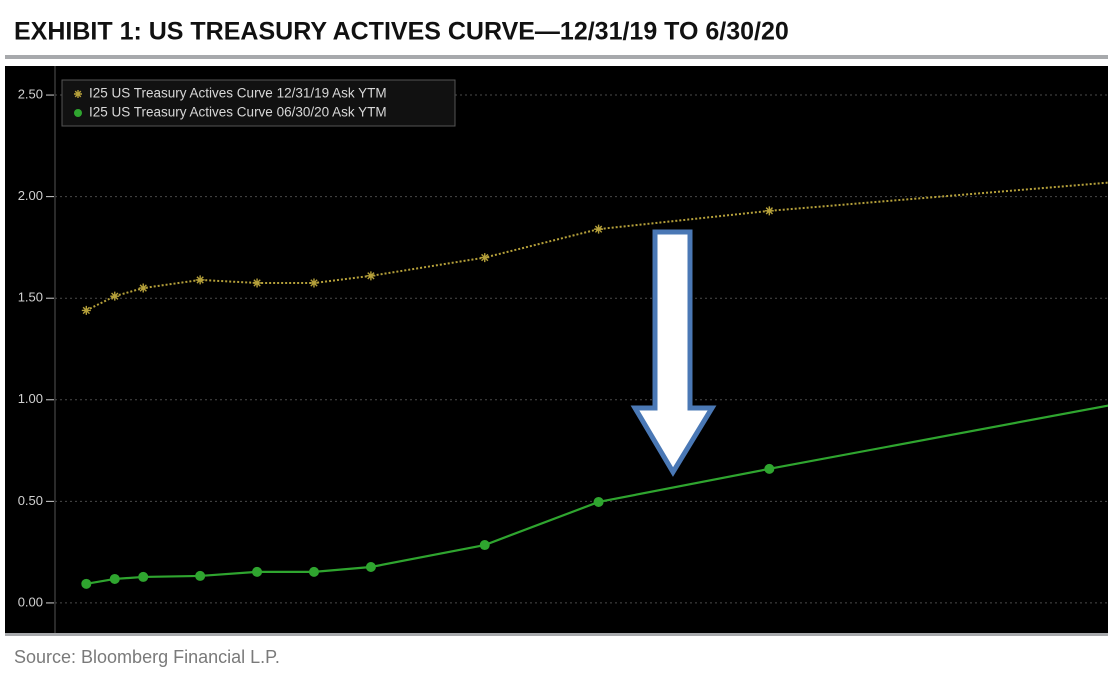  Describe the element at coordinates (30, 398) in the screenshot. I see `y-tick-label: 1.00` at that location.